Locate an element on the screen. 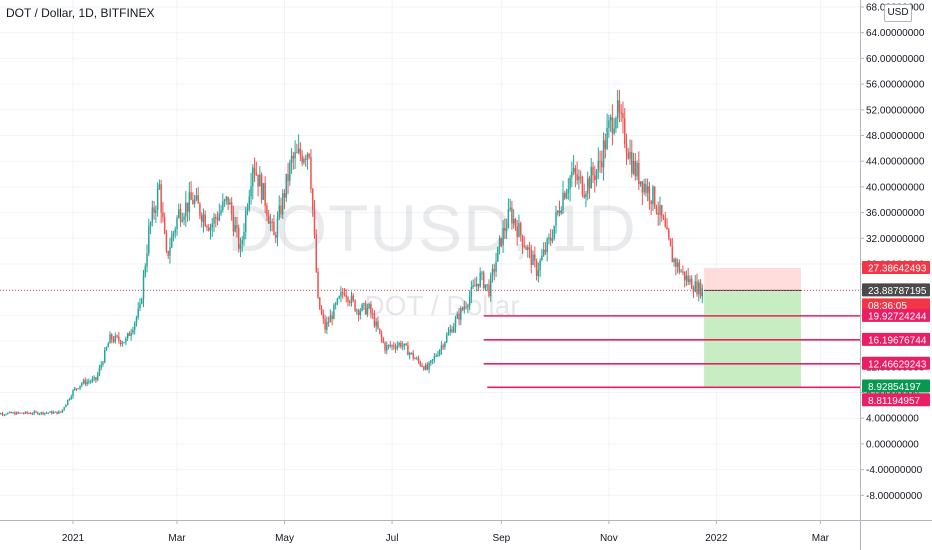  description-watermark: DOT / Dollar is located at coordinates (442, 305).